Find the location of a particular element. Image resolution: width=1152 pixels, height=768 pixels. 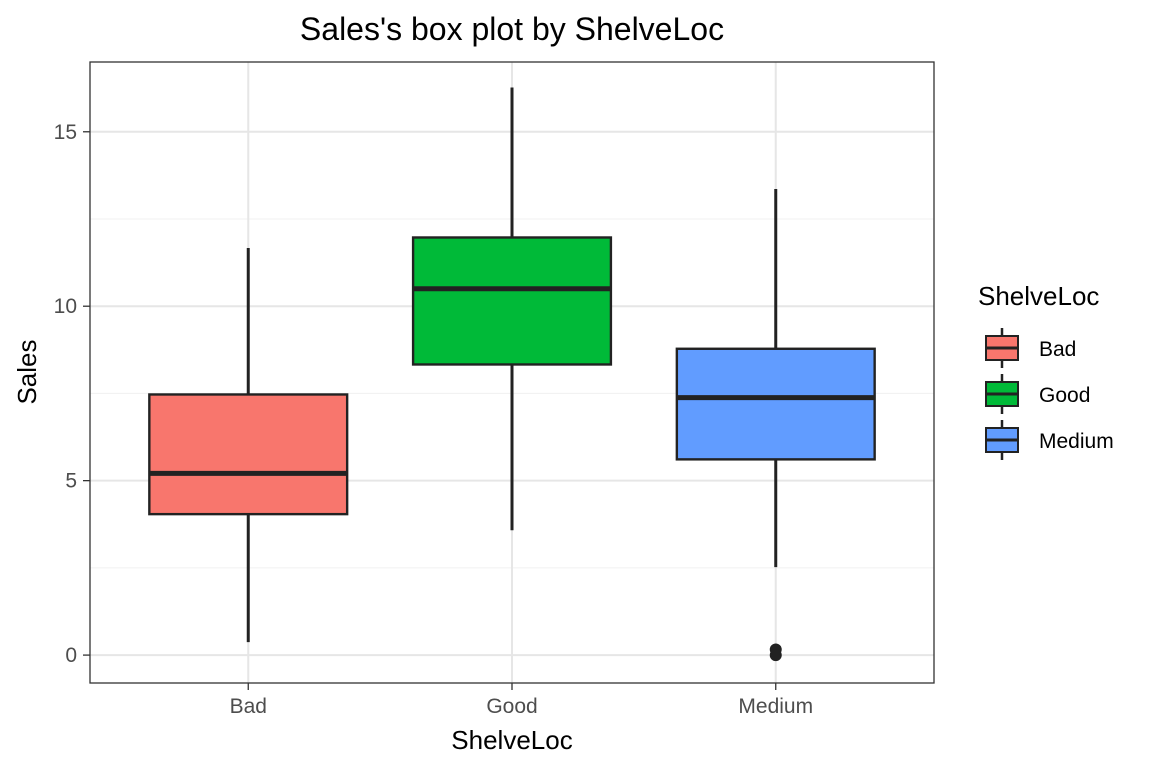

legend-item-medium: Medium is located at coordinates (1049, 440).